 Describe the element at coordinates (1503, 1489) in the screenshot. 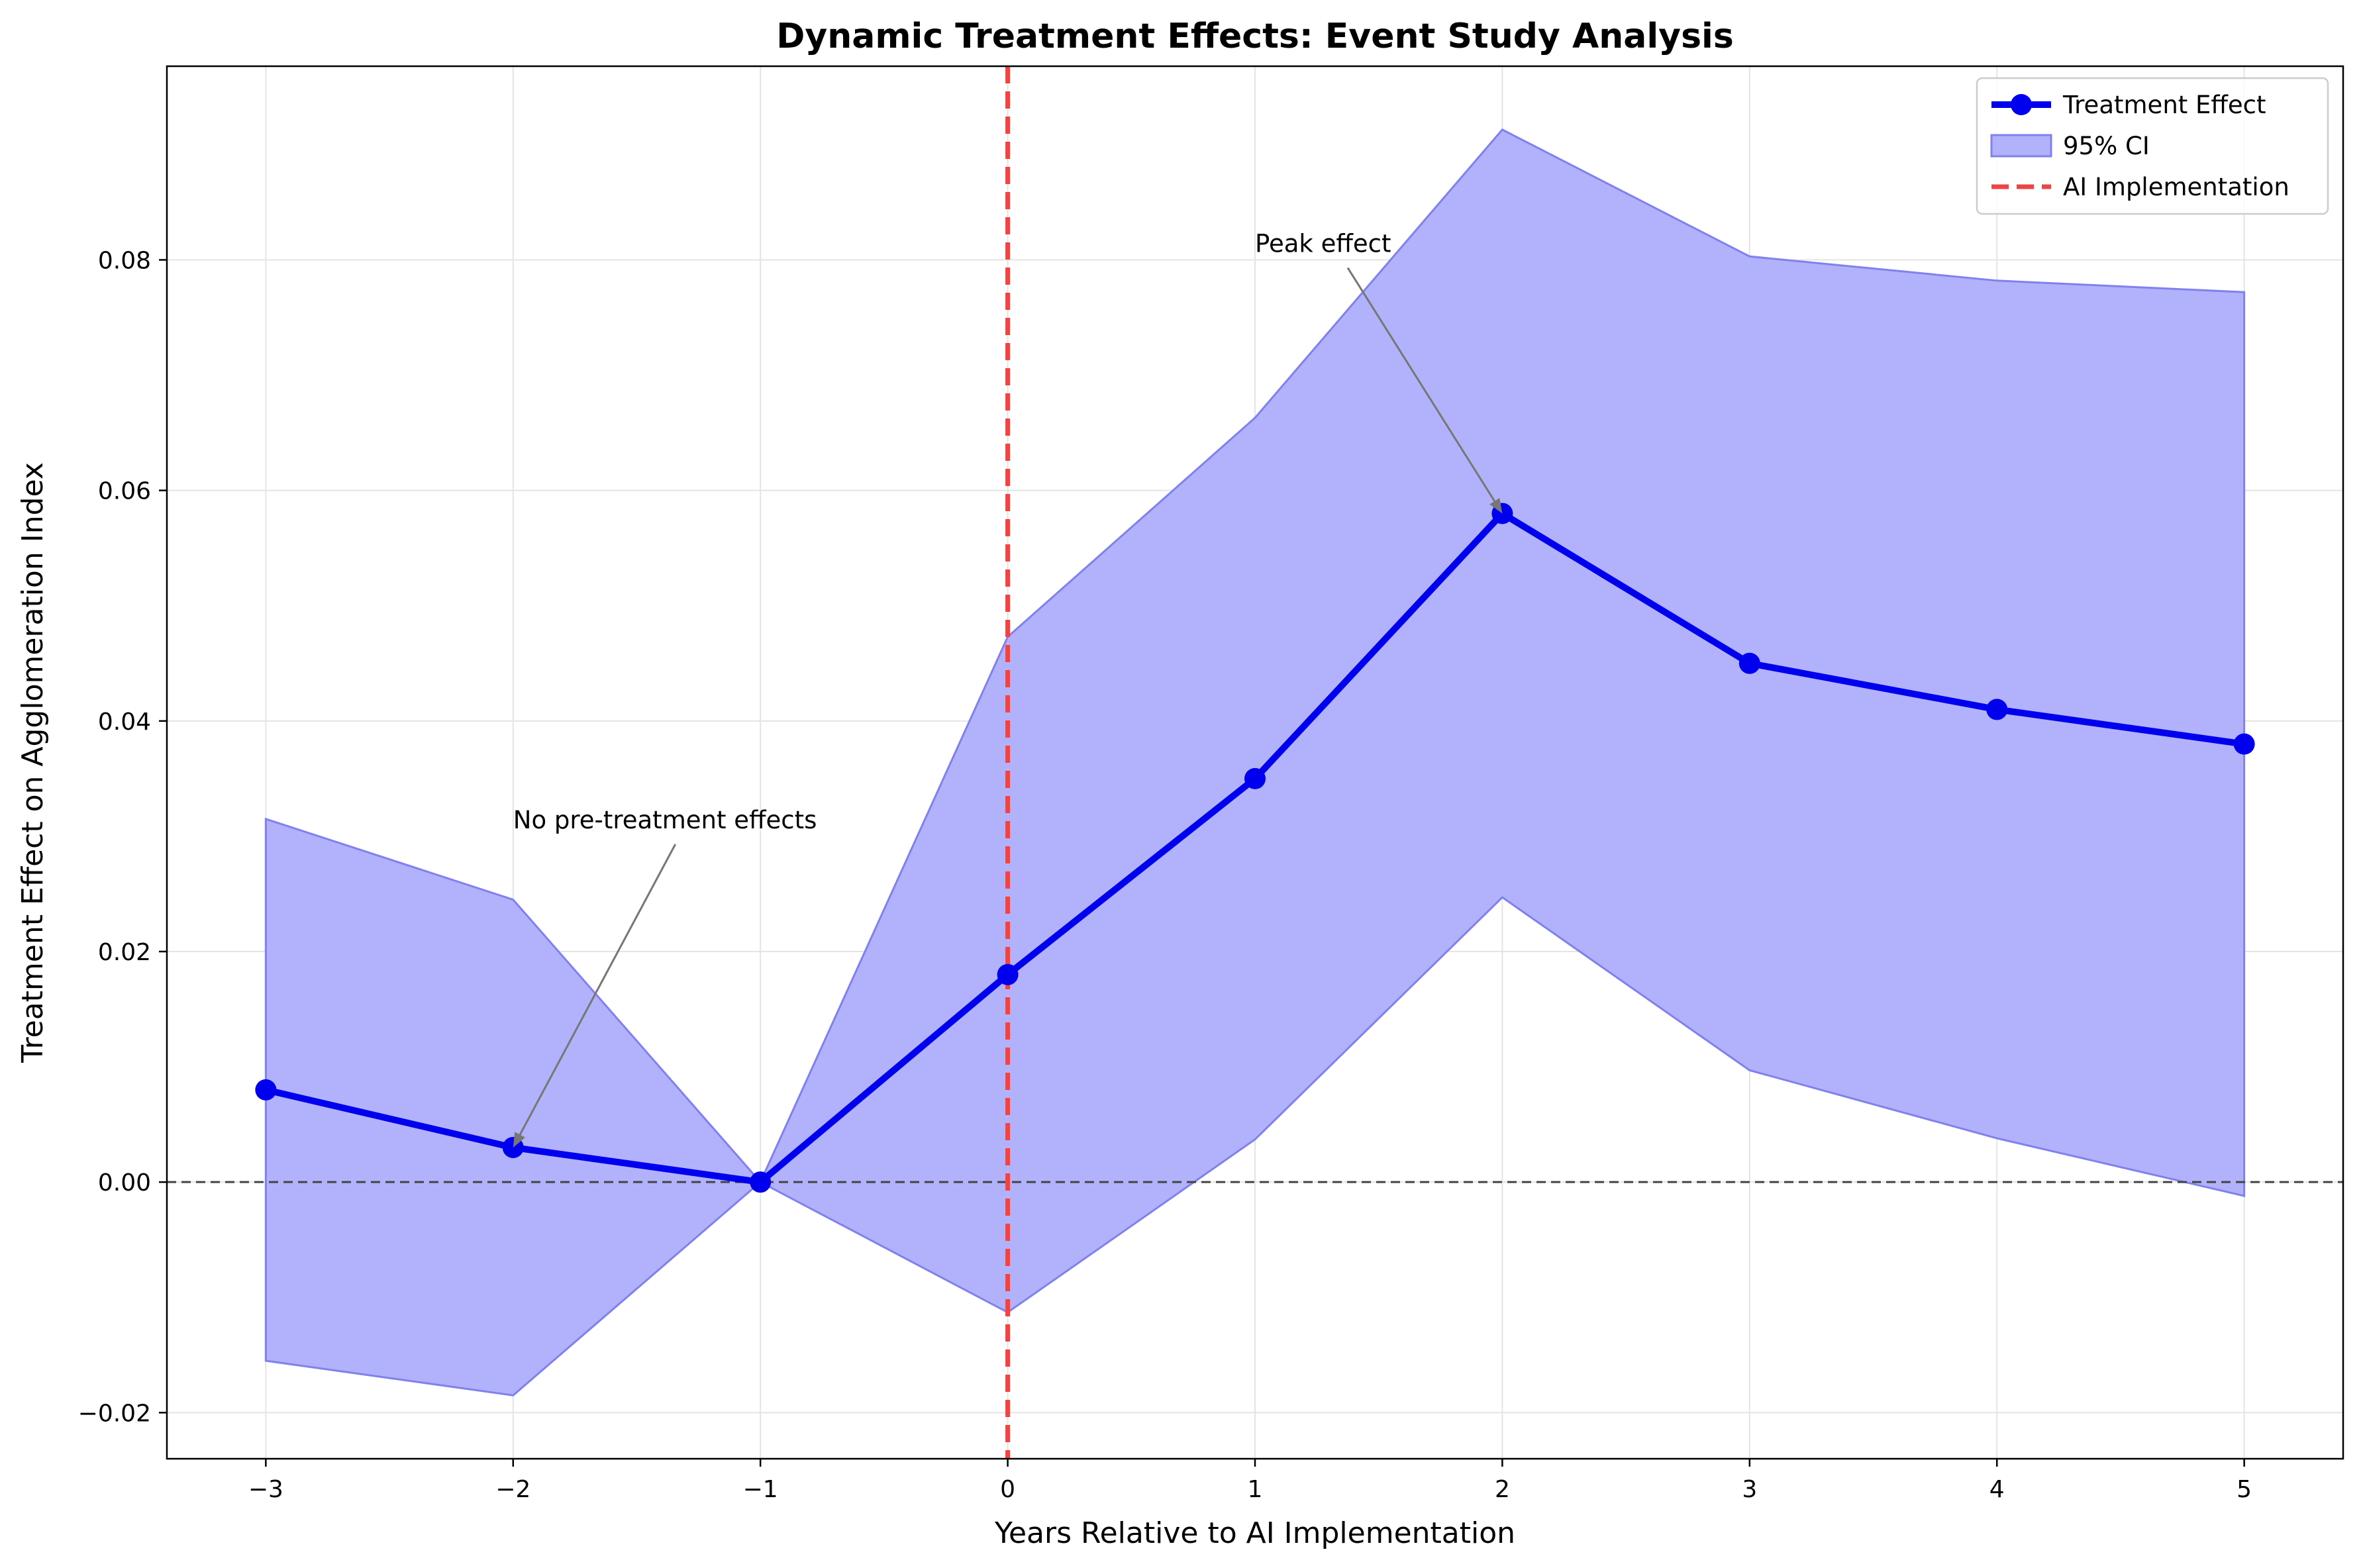

I see `x-tick-label-5: 2` at that location.